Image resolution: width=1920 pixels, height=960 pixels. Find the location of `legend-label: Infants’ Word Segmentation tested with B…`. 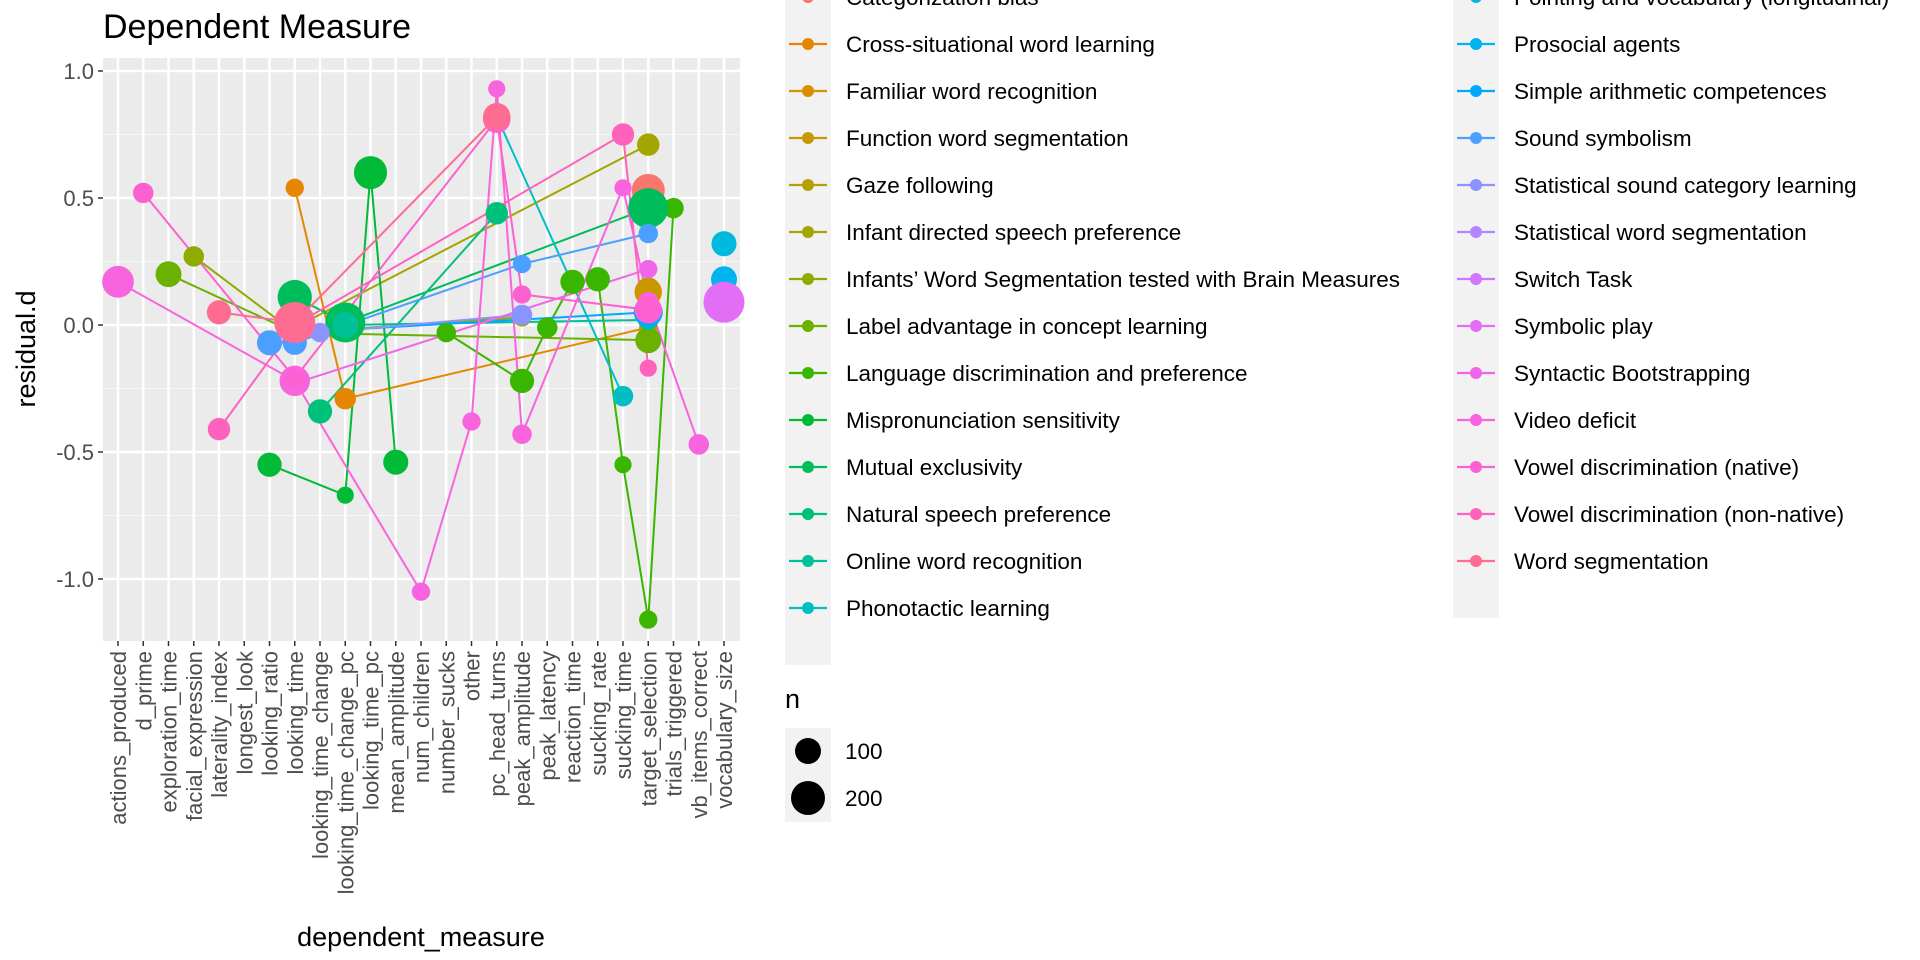

legend-label: Infants’ Word Segmentation tested with B… is located at coordinates (1123, 279).